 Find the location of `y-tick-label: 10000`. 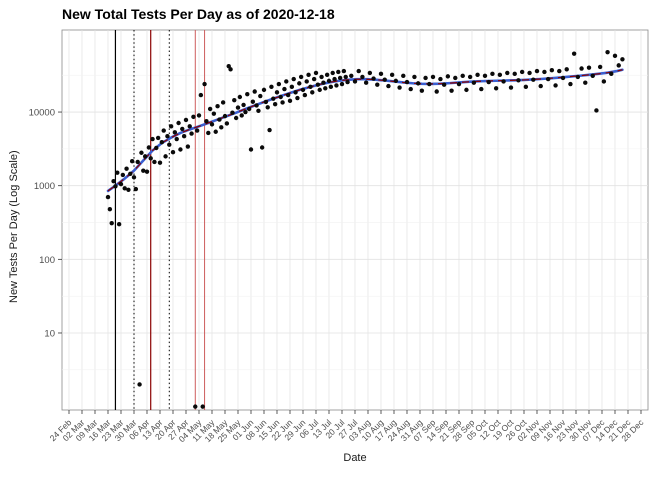

y-tick-label: 10000 is located at coordinates (42, 113).